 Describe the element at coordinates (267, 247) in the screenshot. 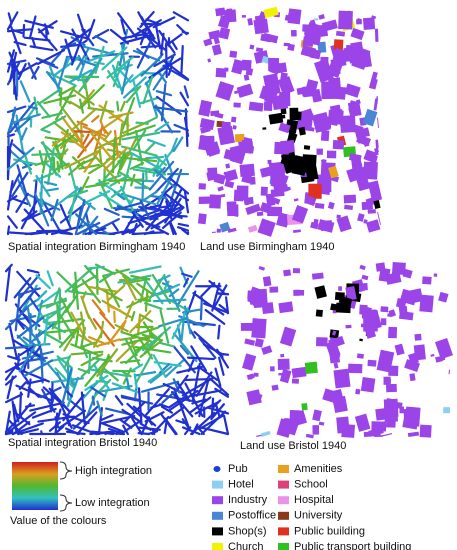

I see `caption: Land use Birmingham 1940` at that location.